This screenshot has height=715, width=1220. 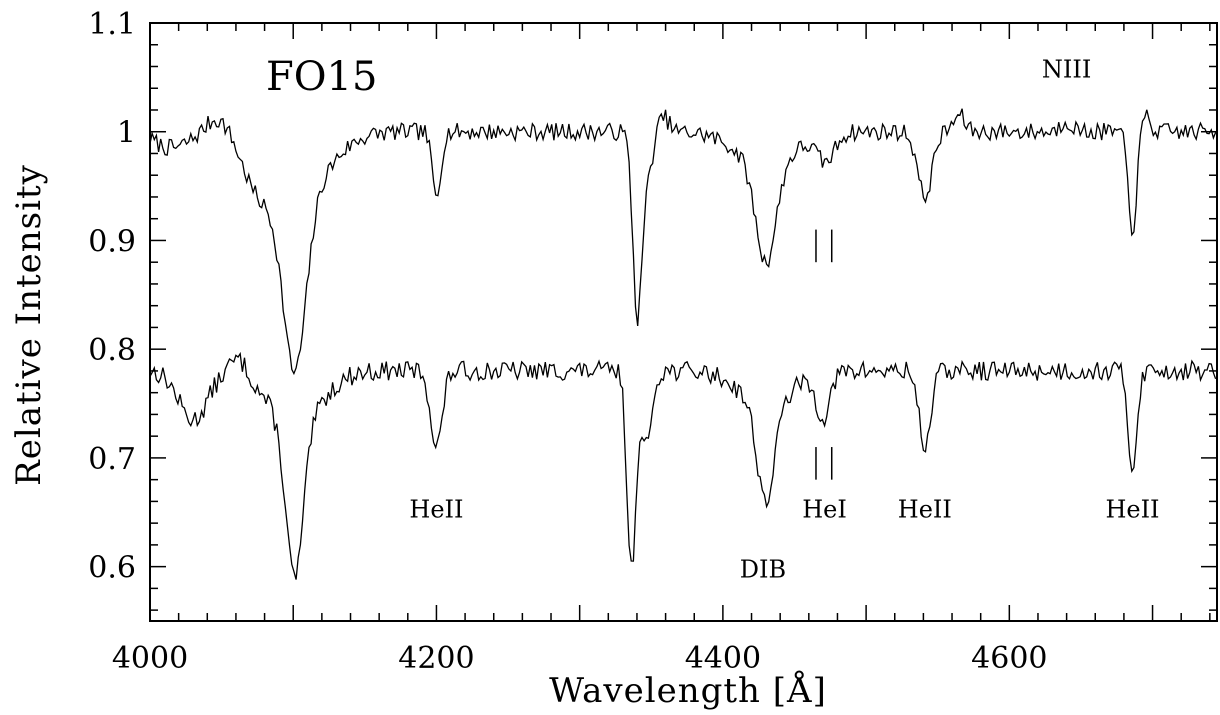 I want to click on annotation-label: DIB, so click(x=763, y=570).